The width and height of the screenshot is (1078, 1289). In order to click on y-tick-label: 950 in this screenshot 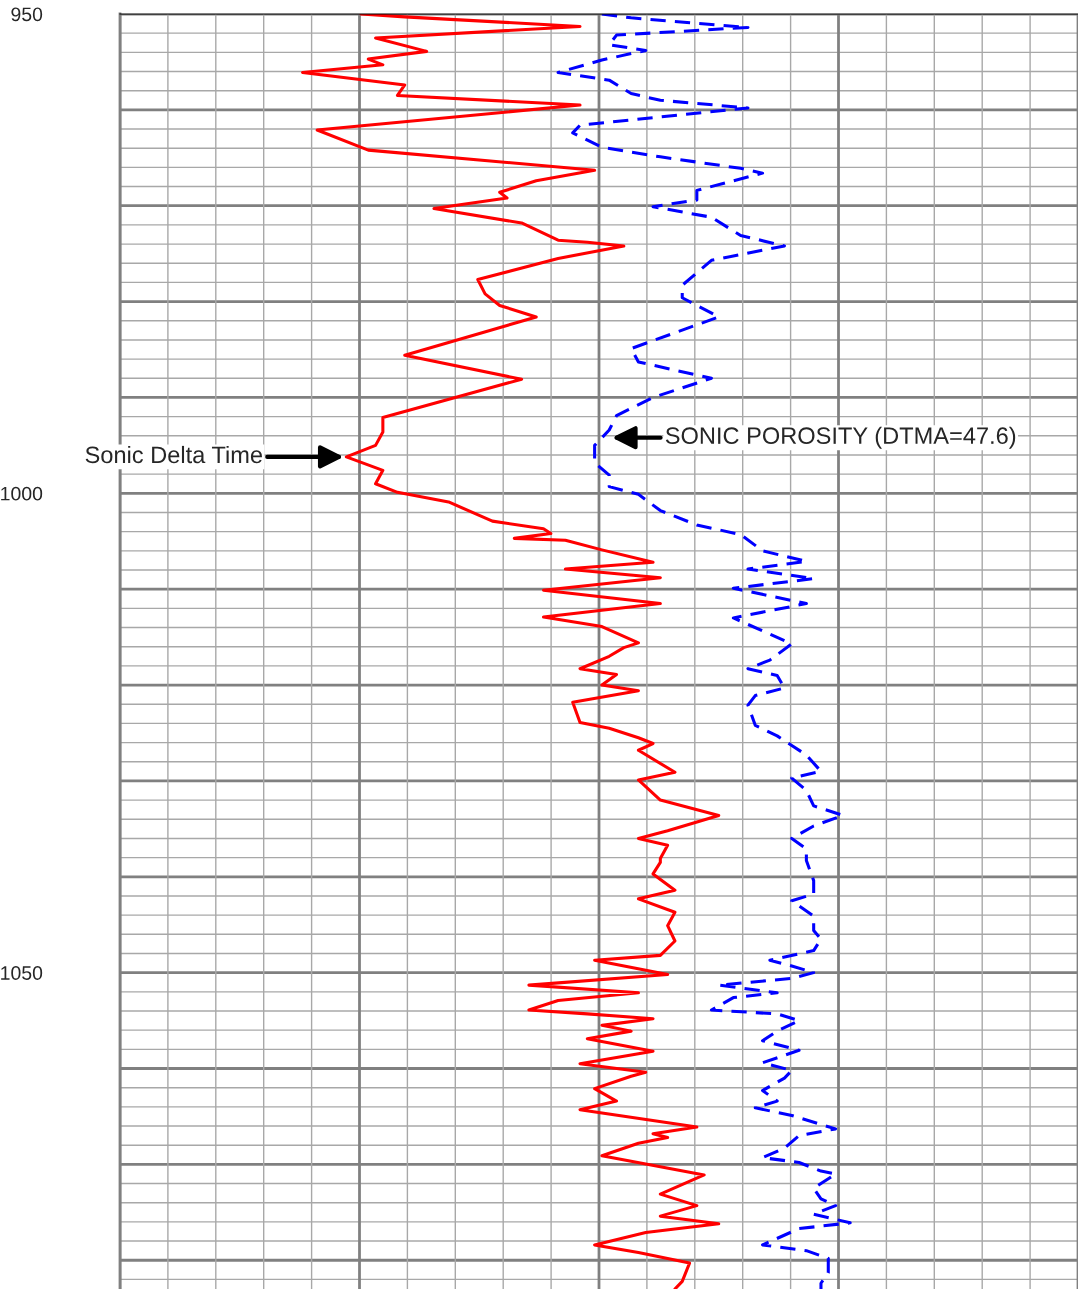, I will do `click(27, 14)`.